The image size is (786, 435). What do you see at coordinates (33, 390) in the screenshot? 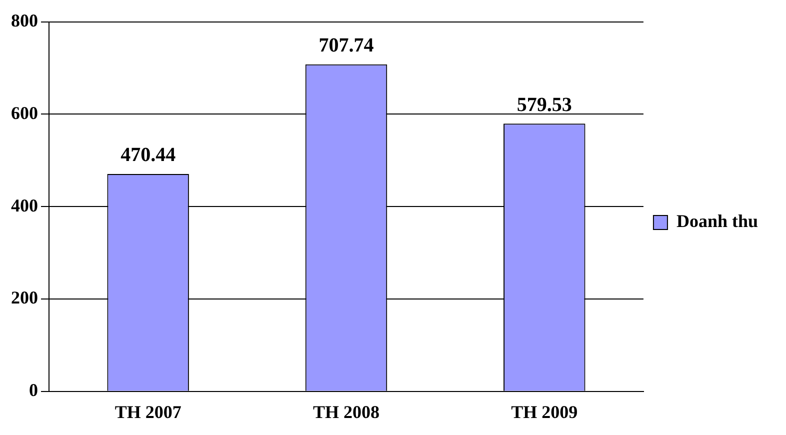
I see `y-tick-label: 0` at bounding box center [33, 390].